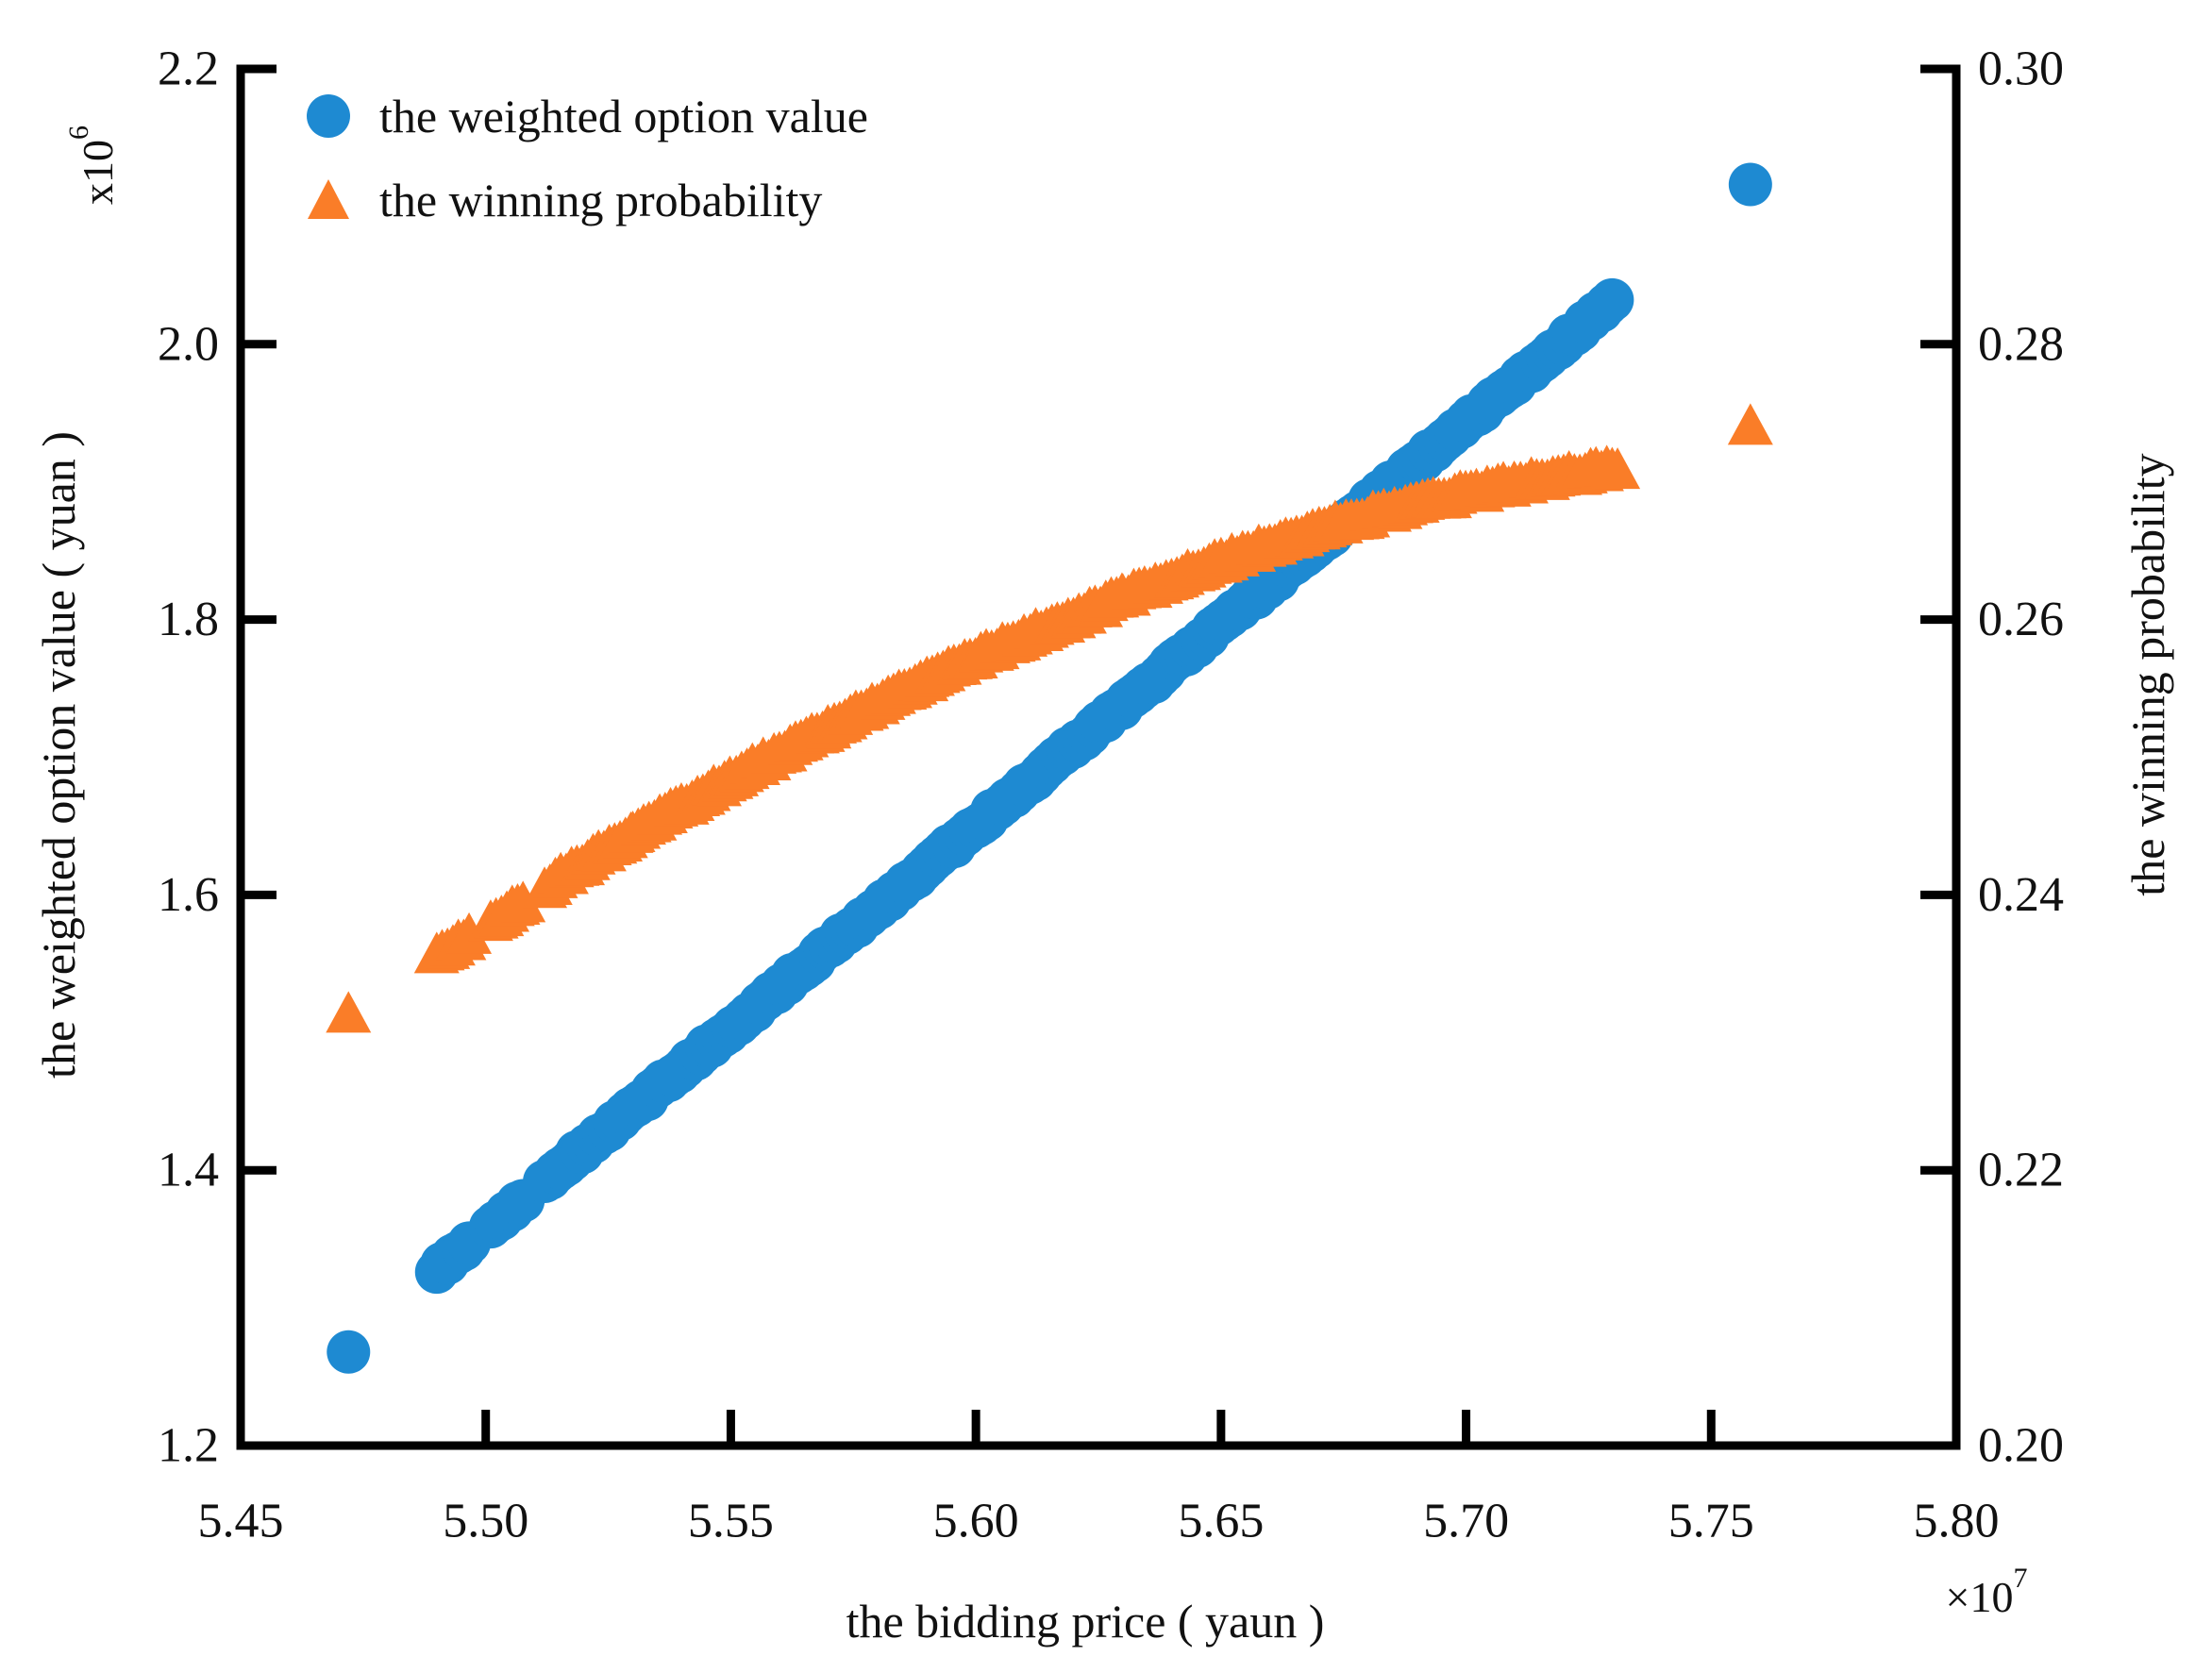 This screenshot has width=2212, height=1673. Describe the element at coordinates (1957, 1521) in the screenshot. I see `x-tick-label: 5.80` at that location.